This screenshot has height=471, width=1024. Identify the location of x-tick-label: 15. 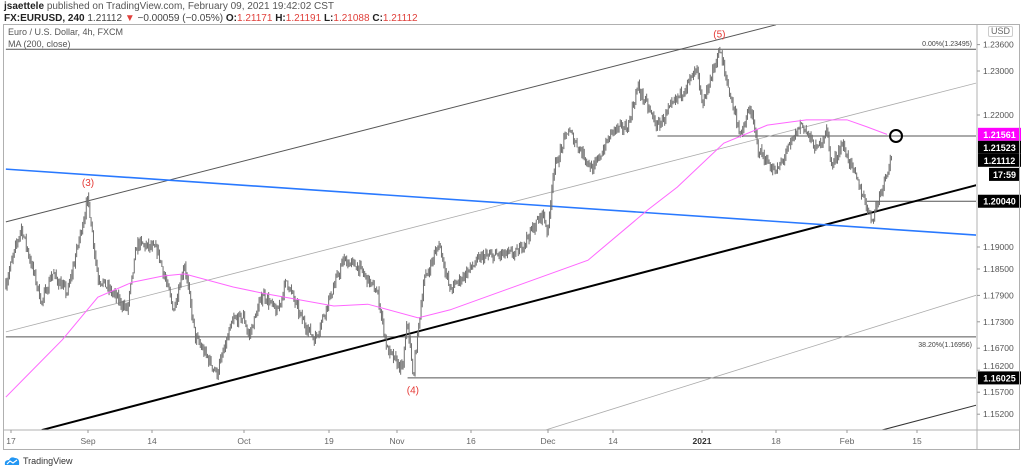
(917, 441).